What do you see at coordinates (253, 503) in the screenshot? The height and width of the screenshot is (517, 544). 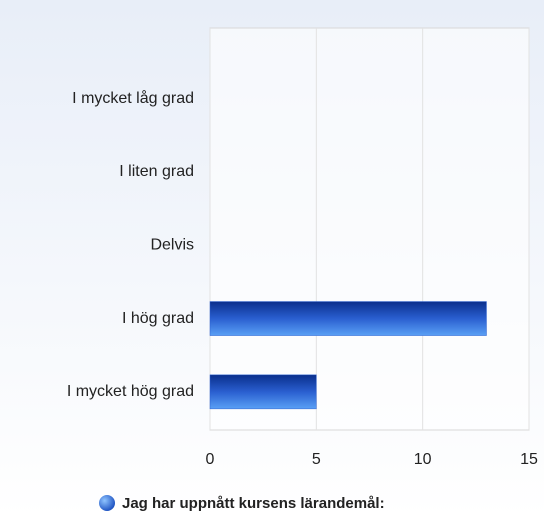 I see `legend-label: Jag har uppnått kursens lärandemål:` at bounding box center [253, 503].